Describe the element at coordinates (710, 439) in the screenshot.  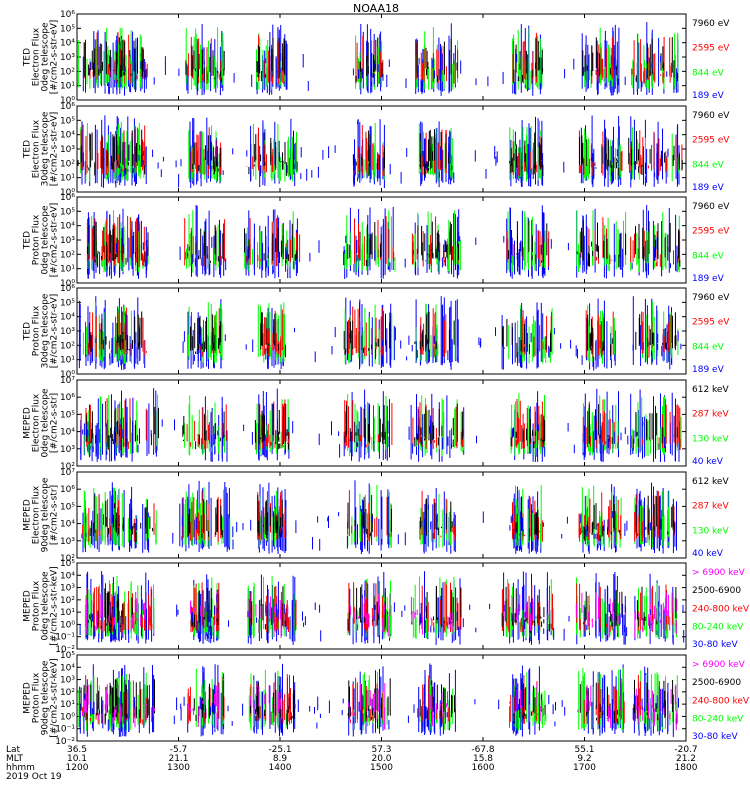
I see `legend-entry: 130 keV` at that location.